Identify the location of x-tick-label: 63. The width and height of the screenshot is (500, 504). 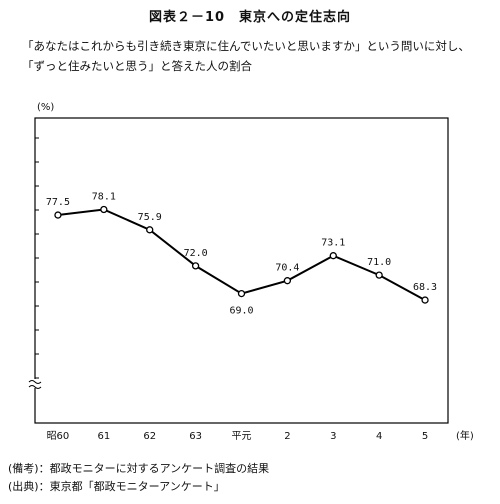
(195, 436).